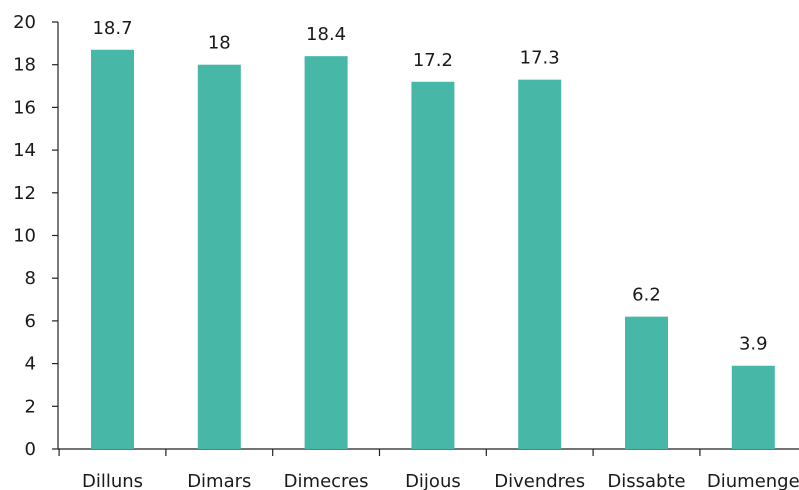  Describe the element at coordinates (24, 107) in the screenshot. I see `y-tick-label: 16` at that location.